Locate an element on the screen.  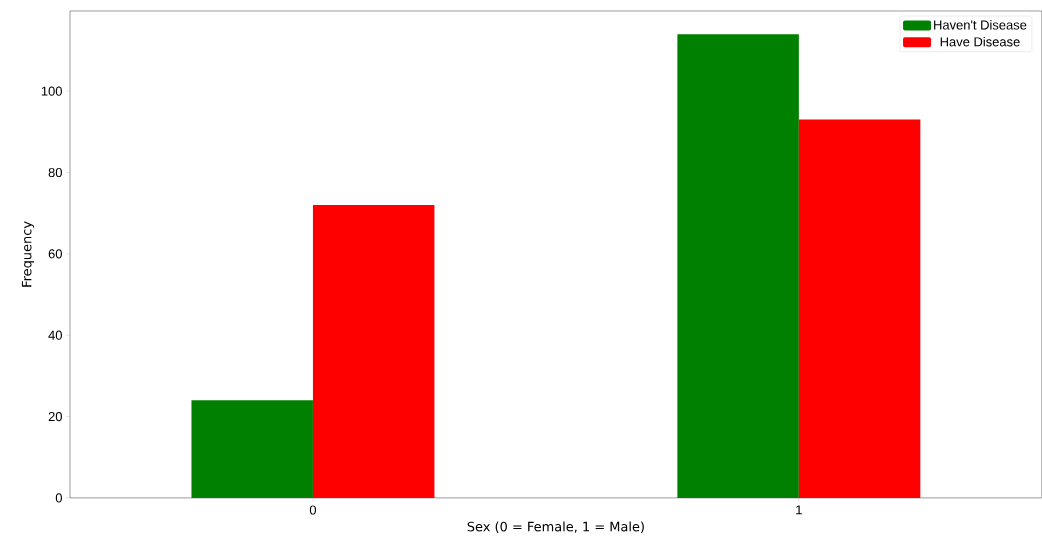
y-tick-label: 100 is located at coordinates (51, 91).